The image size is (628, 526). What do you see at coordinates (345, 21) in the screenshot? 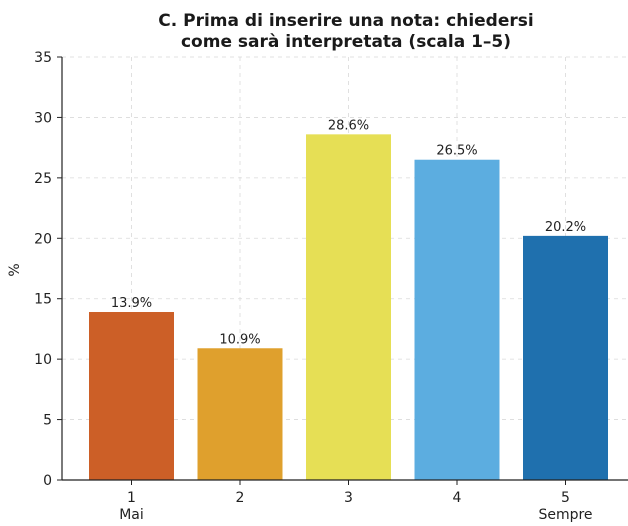
I see `chart-title-line-1: C. Prima di inserire una nota: chiedersi` at bounding box center [345, 21].